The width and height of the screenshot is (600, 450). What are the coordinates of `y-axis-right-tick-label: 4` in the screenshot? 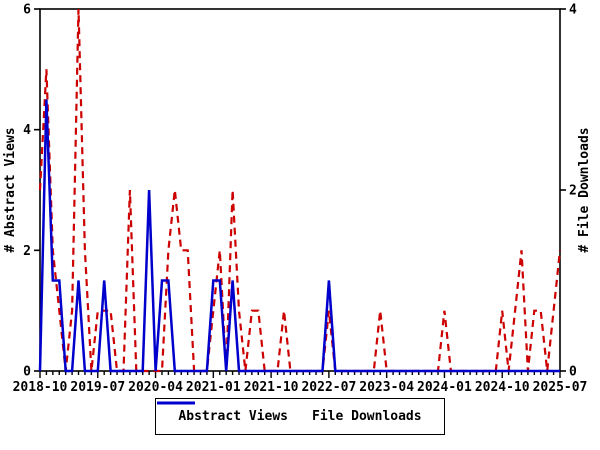 It's located at (573, 10).